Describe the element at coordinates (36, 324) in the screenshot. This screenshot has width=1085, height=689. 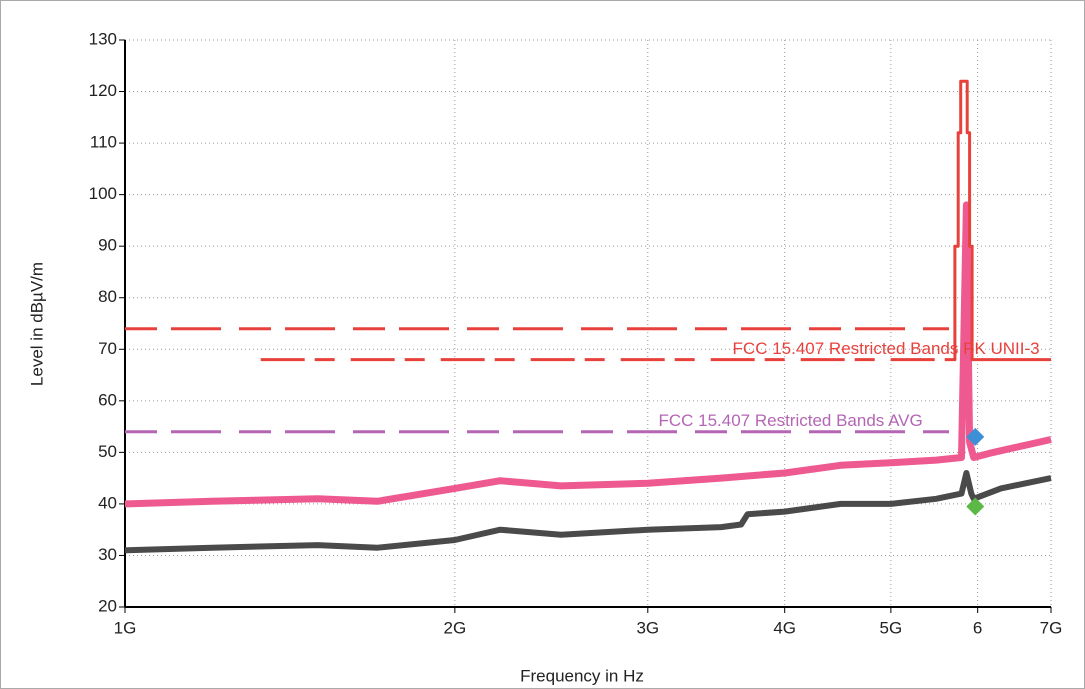
I see `y-axis-label: Level in dBµV/m` at that location.